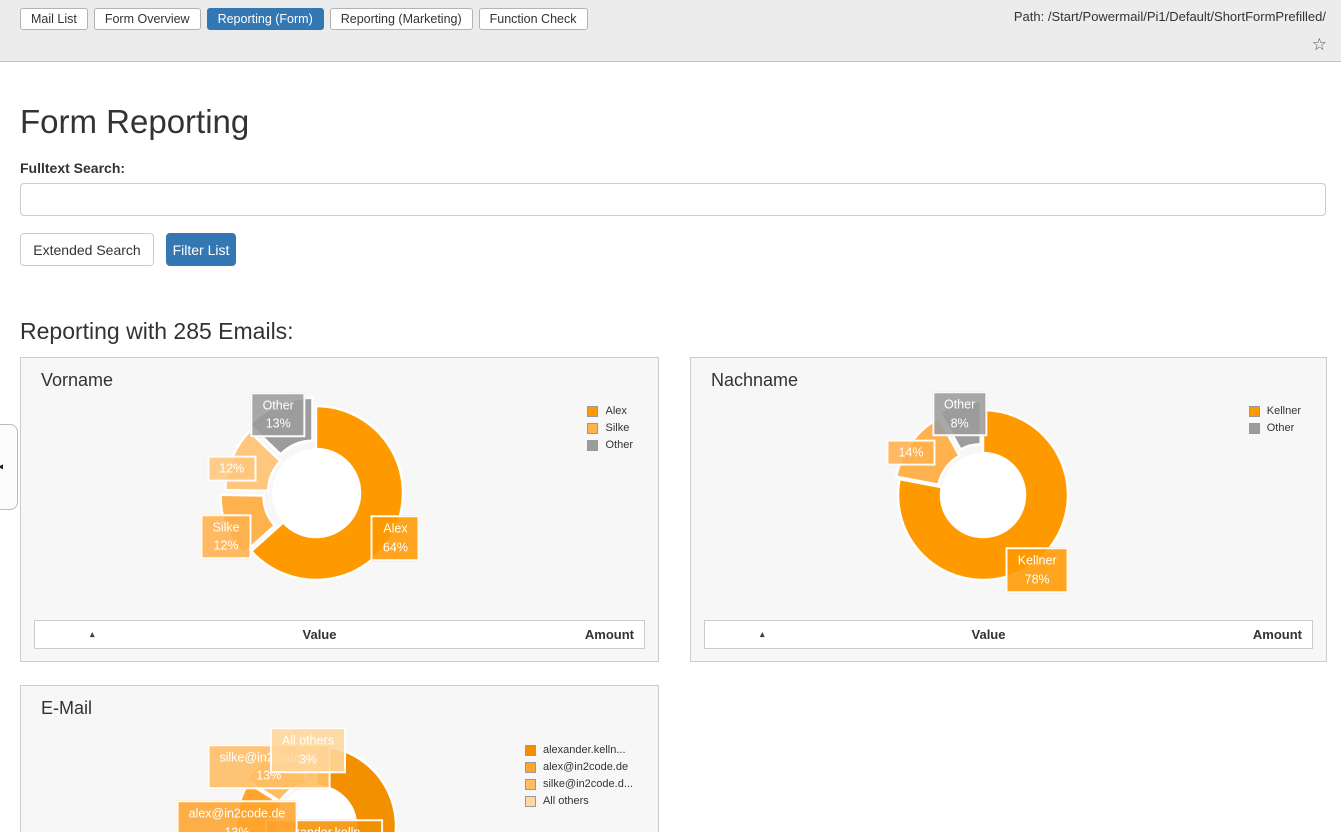 This screenshot has width=1341, height=832. I want to click on slice-label: All others 3%, so click(307, 750).